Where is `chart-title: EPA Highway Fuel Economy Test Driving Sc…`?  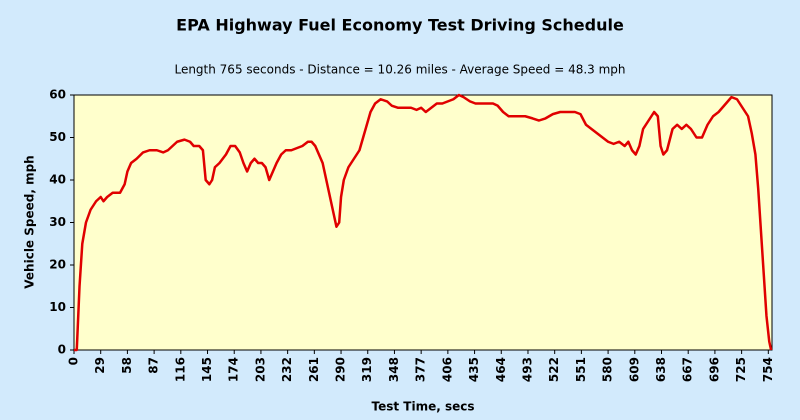
chart-title: EPA Highway Fuel Economy Test Driving Sc… is located at coordinates (400, 25).